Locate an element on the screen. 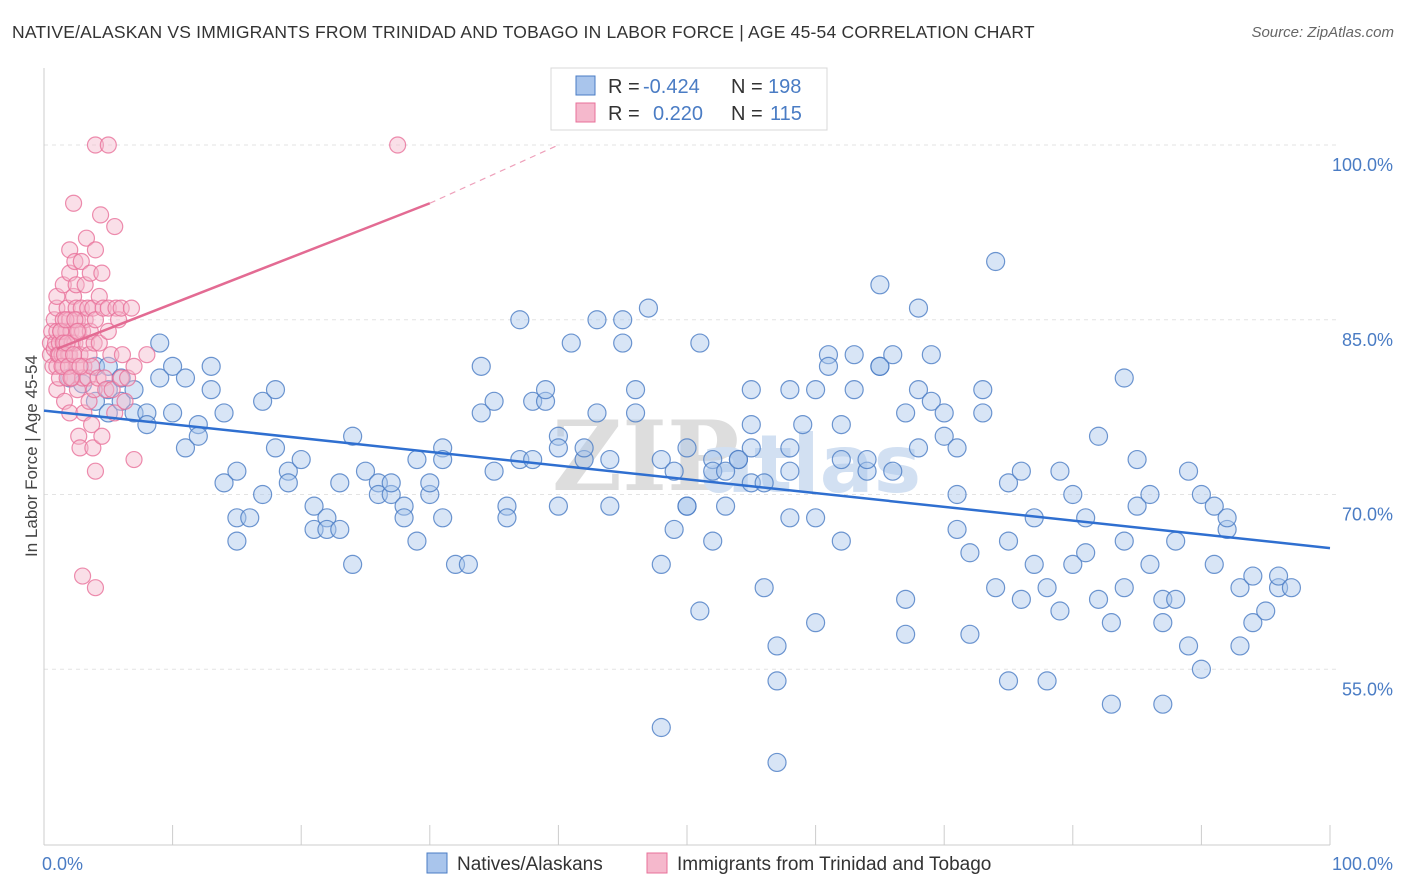 The width and height of the screenshot is (1406, 892). stats-r-label: R = is located at coordinates (624, 114).